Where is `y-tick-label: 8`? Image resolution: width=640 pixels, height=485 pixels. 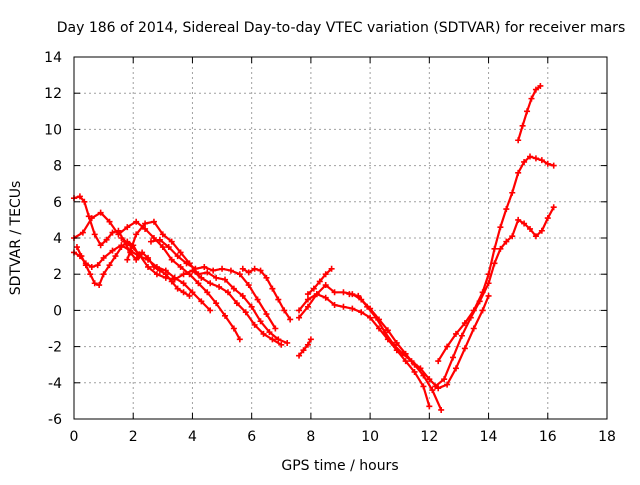
y-tick-label: 8 is located at coordinates (57, 167).